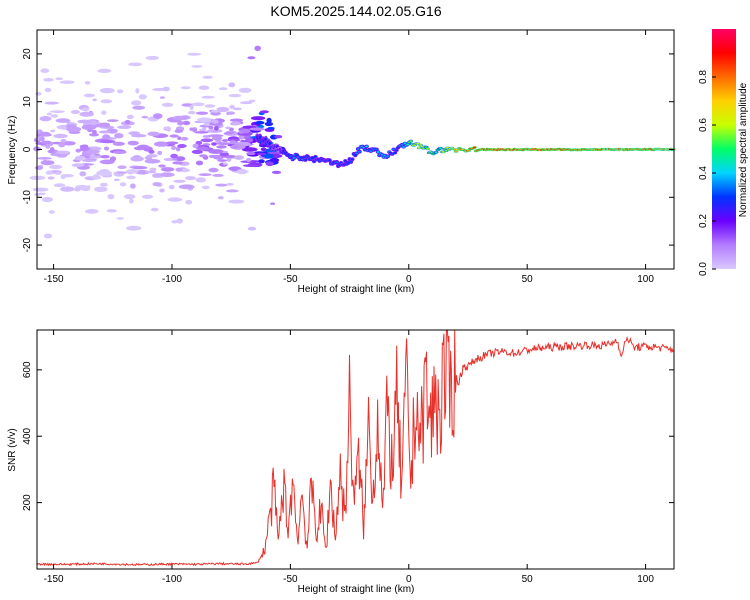 The image size is (750, 600). I want to click on x-tick-label: 100, so click(645, 579).